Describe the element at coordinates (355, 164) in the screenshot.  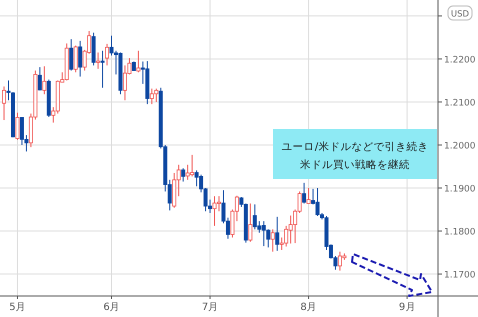
I see `annotation: 米ドル買い戦略を継続` at that location.